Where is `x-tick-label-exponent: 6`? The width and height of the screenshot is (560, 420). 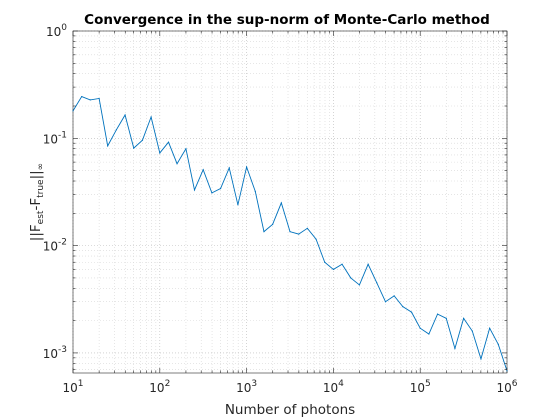
x-tick-label-exponent: 6 is located at coordinates (515, 384).